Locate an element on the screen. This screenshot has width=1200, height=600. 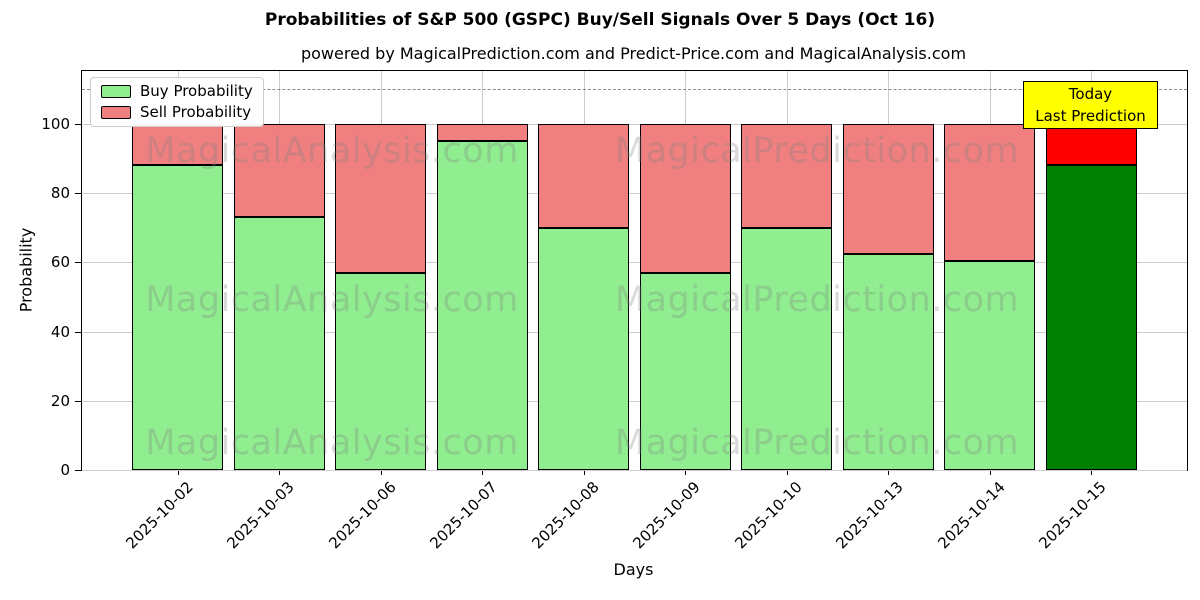
x-tick-label: 2025-10-06 is located at coordinates (362, 515).